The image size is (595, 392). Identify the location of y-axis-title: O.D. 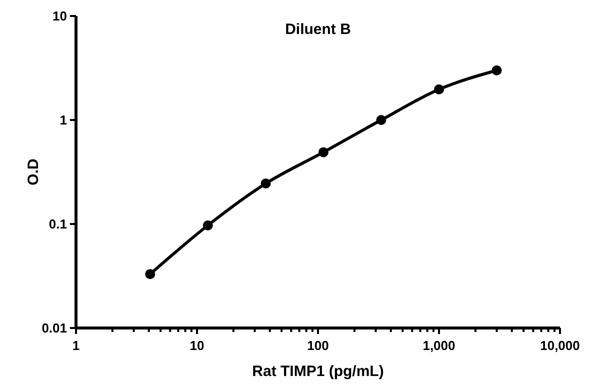
(33, 172).